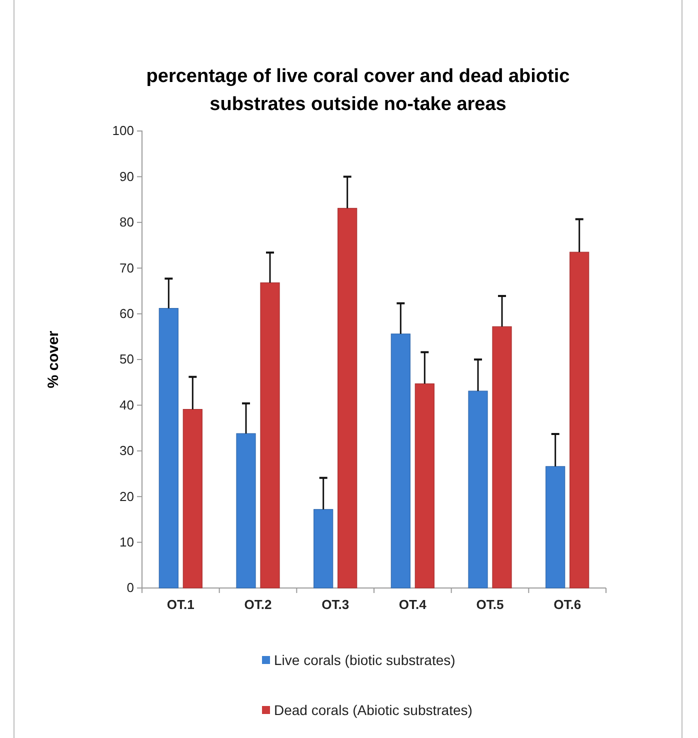  What do you see at coordinates (336, 604) in the screenshot?
I see `x-tick-label: OT.3` at bounding box center [336, 604].